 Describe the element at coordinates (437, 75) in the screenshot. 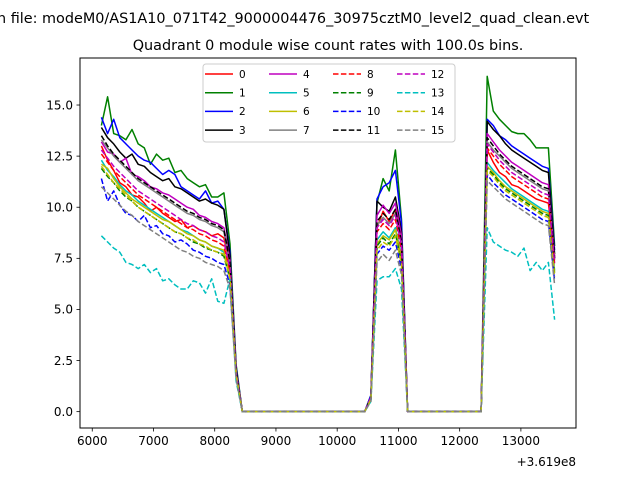

I see `legend-label-12: 12` at that location.